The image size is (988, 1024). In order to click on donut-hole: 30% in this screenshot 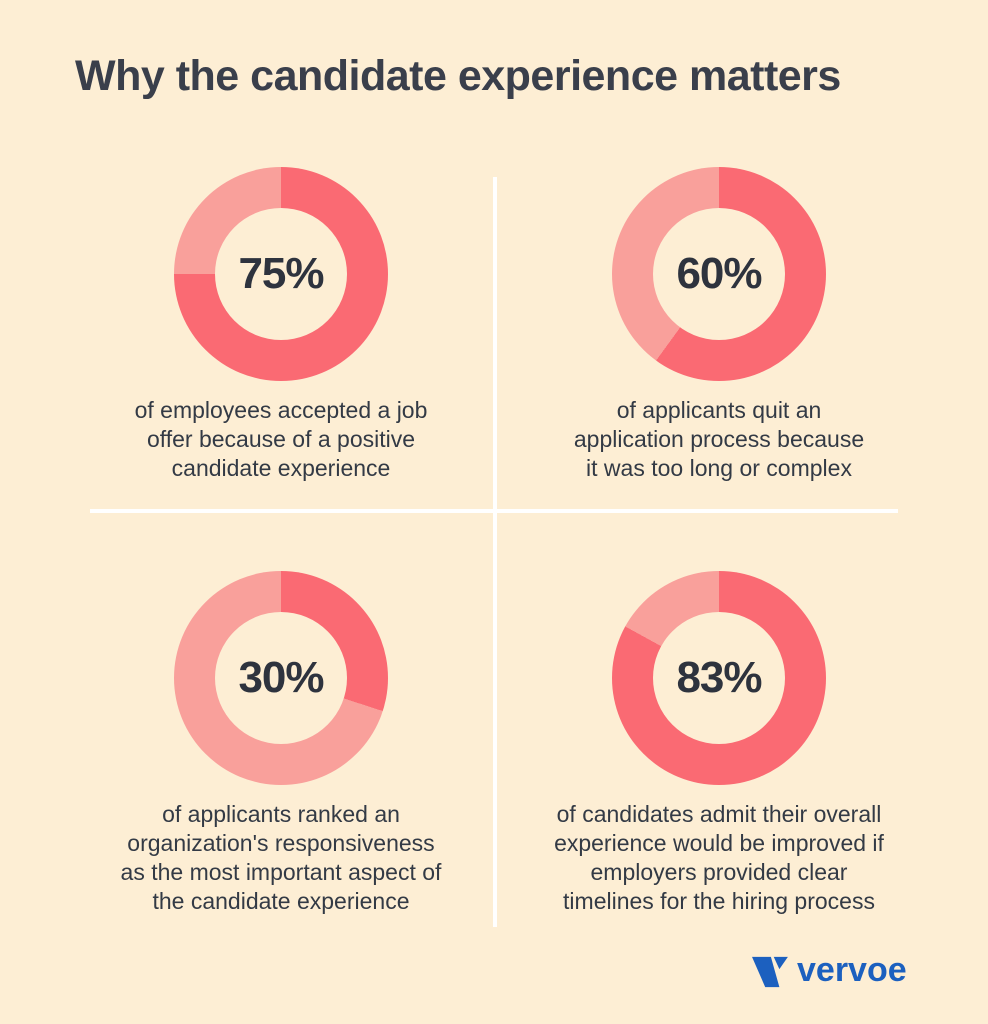, I will do `click(281, 678)`.